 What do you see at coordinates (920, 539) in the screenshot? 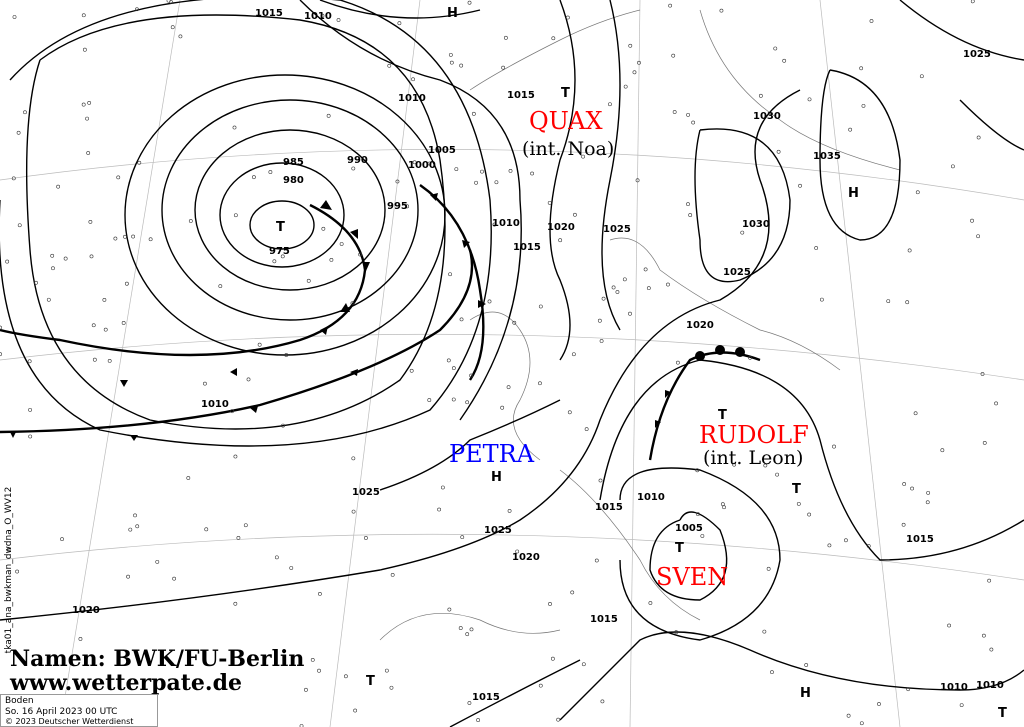
I see `isobar-label: 1015` at bounding box center [920, 539].